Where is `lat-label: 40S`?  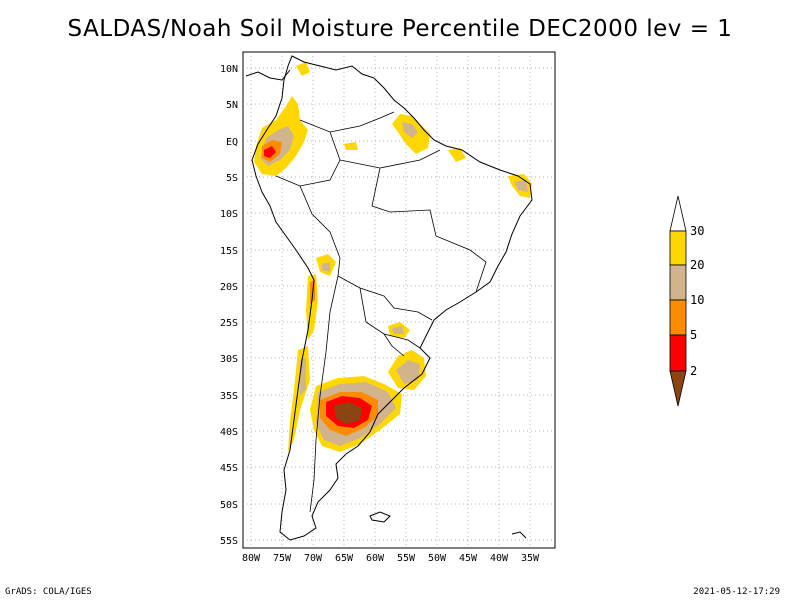 lat-label: 40S is located at coordinates (229, 432).